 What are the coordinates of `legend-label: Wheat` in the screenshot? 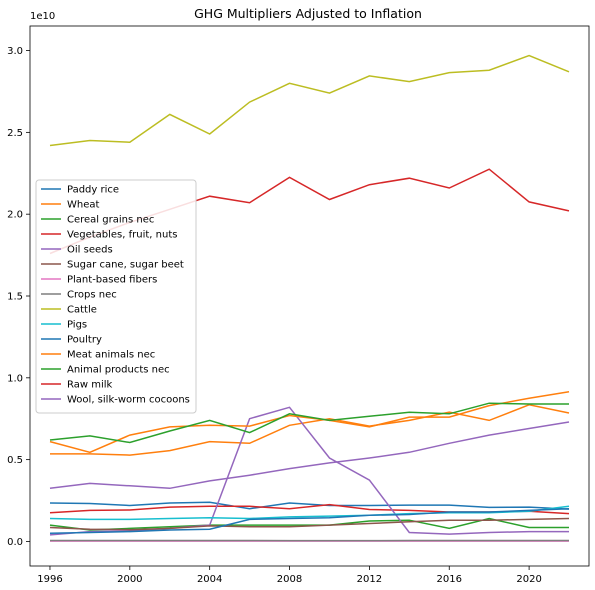 It's located at (83, 205).